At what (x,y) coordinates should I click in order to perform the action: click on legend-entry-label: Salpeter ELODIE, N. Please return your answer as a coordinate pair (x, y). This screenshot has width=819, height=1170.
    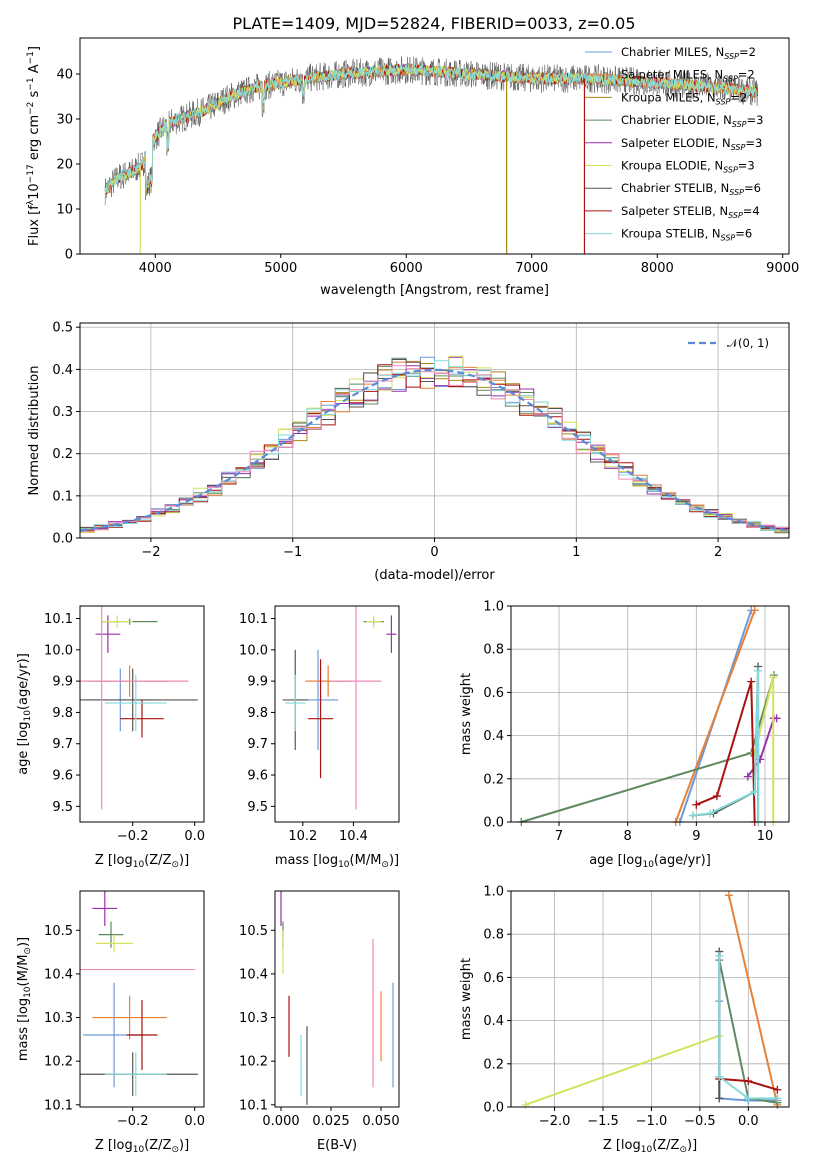
    Looking at the image, I should click on (676, 143).